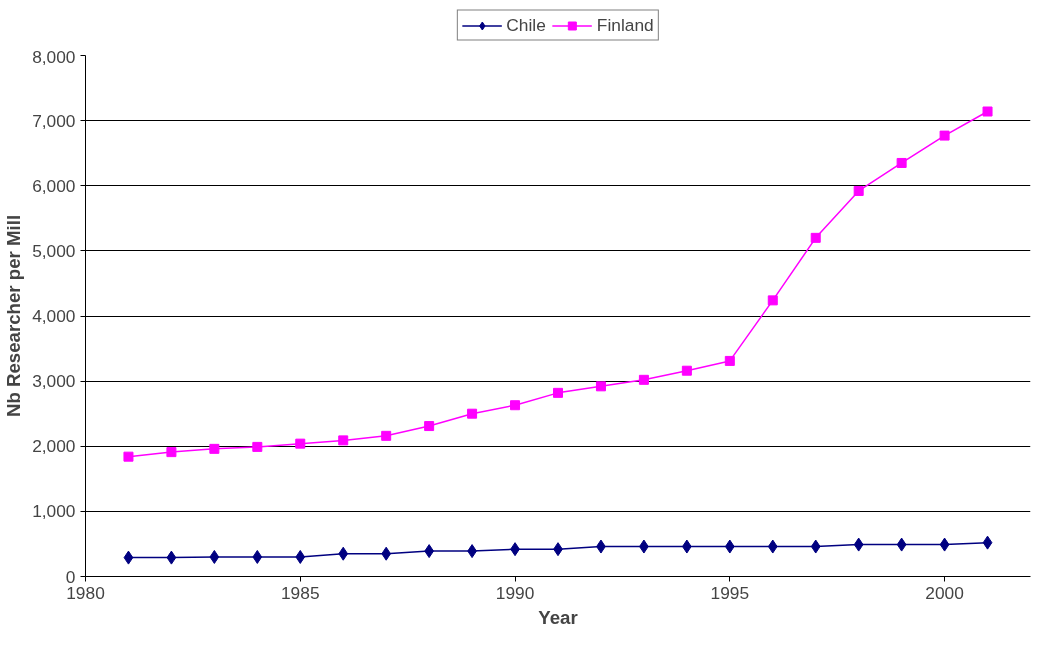  I want to click on y-tick-label: 7,000, so click(54, 120).